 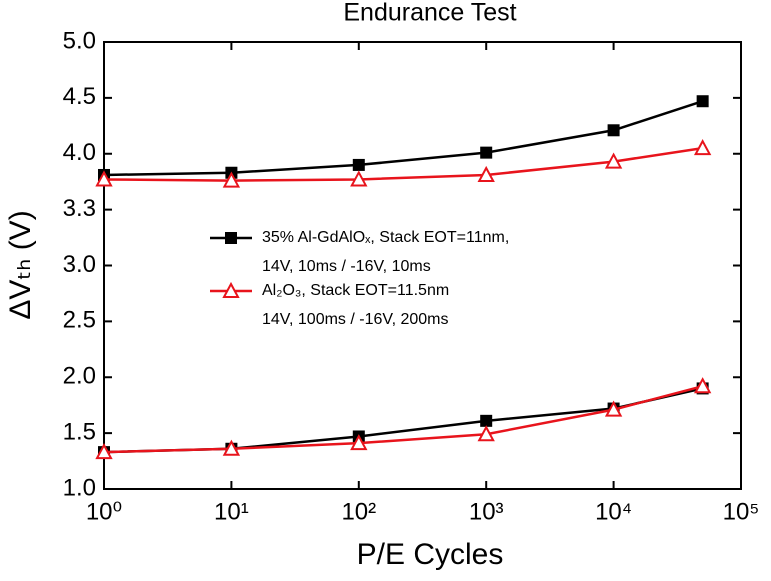 I want to click on y-tick-label: 5.0, so click(x=79, y=40).